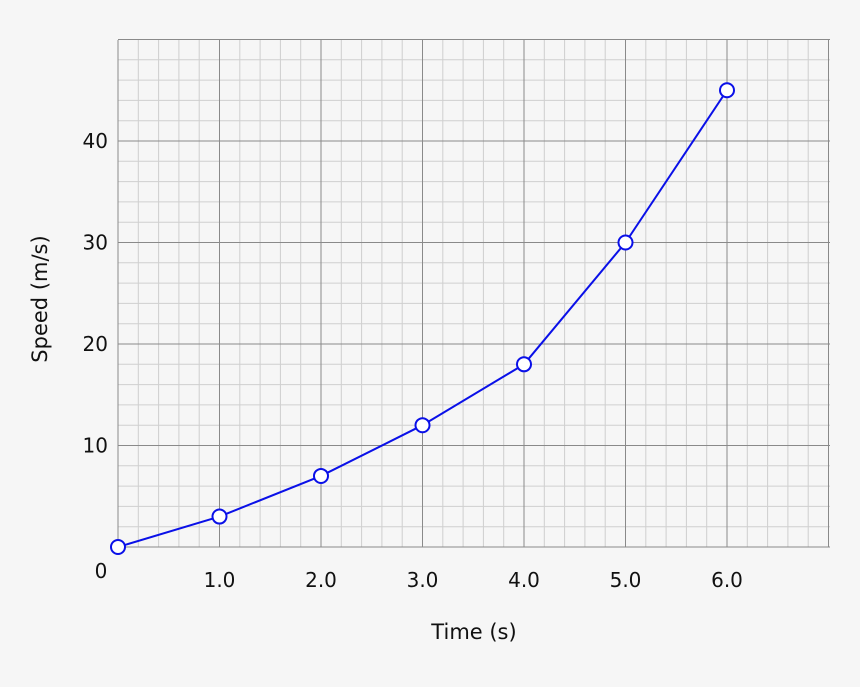 The image size is (860, 687). I want to click on x-tick-label: 1.0, so click(220, 580).